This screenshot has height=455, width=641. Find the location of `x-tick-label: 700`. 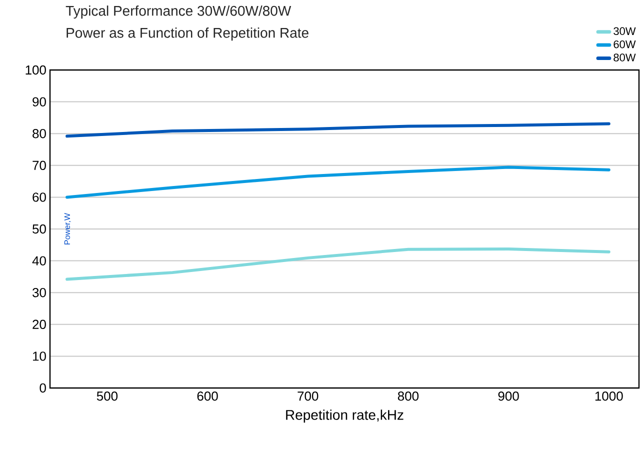

x-tick-label: 700 is located at coordinates (308, 396).